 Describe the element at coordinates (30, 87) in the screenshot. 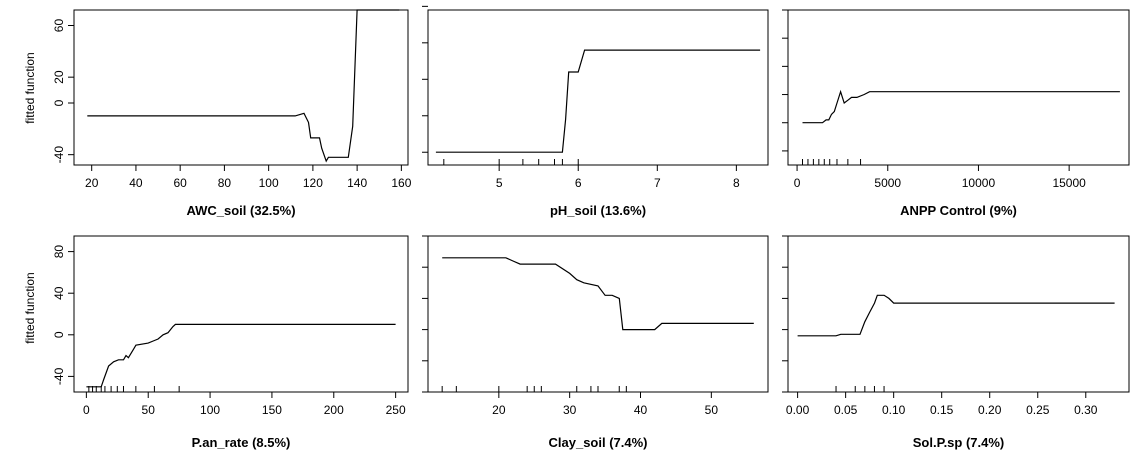

I see `y-axis-title-row1: fitted function` at that location.